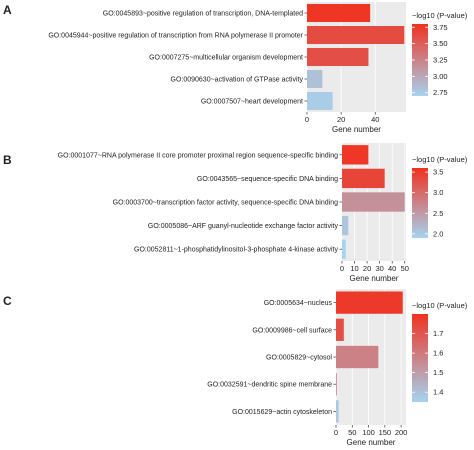  What do you see at coordinates (237, 80) in the screenshot?
I see `category-label: GO:0090630~activation of GTPase activity` at bounding box center [237, 80].